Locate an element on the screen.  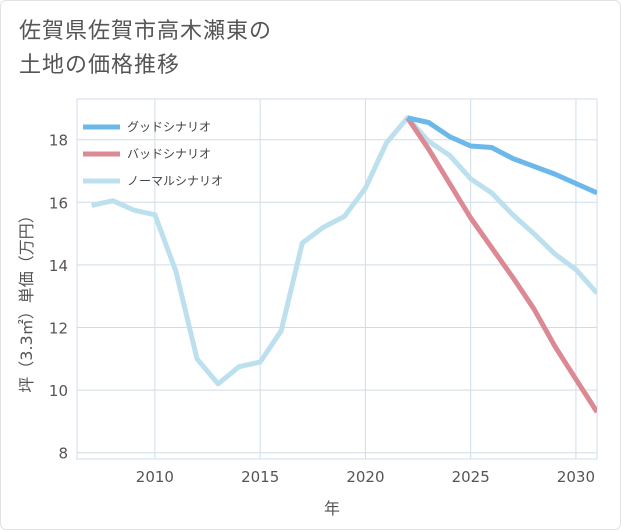
x-tick-label: 2025 is located at coordinates (471, 477).